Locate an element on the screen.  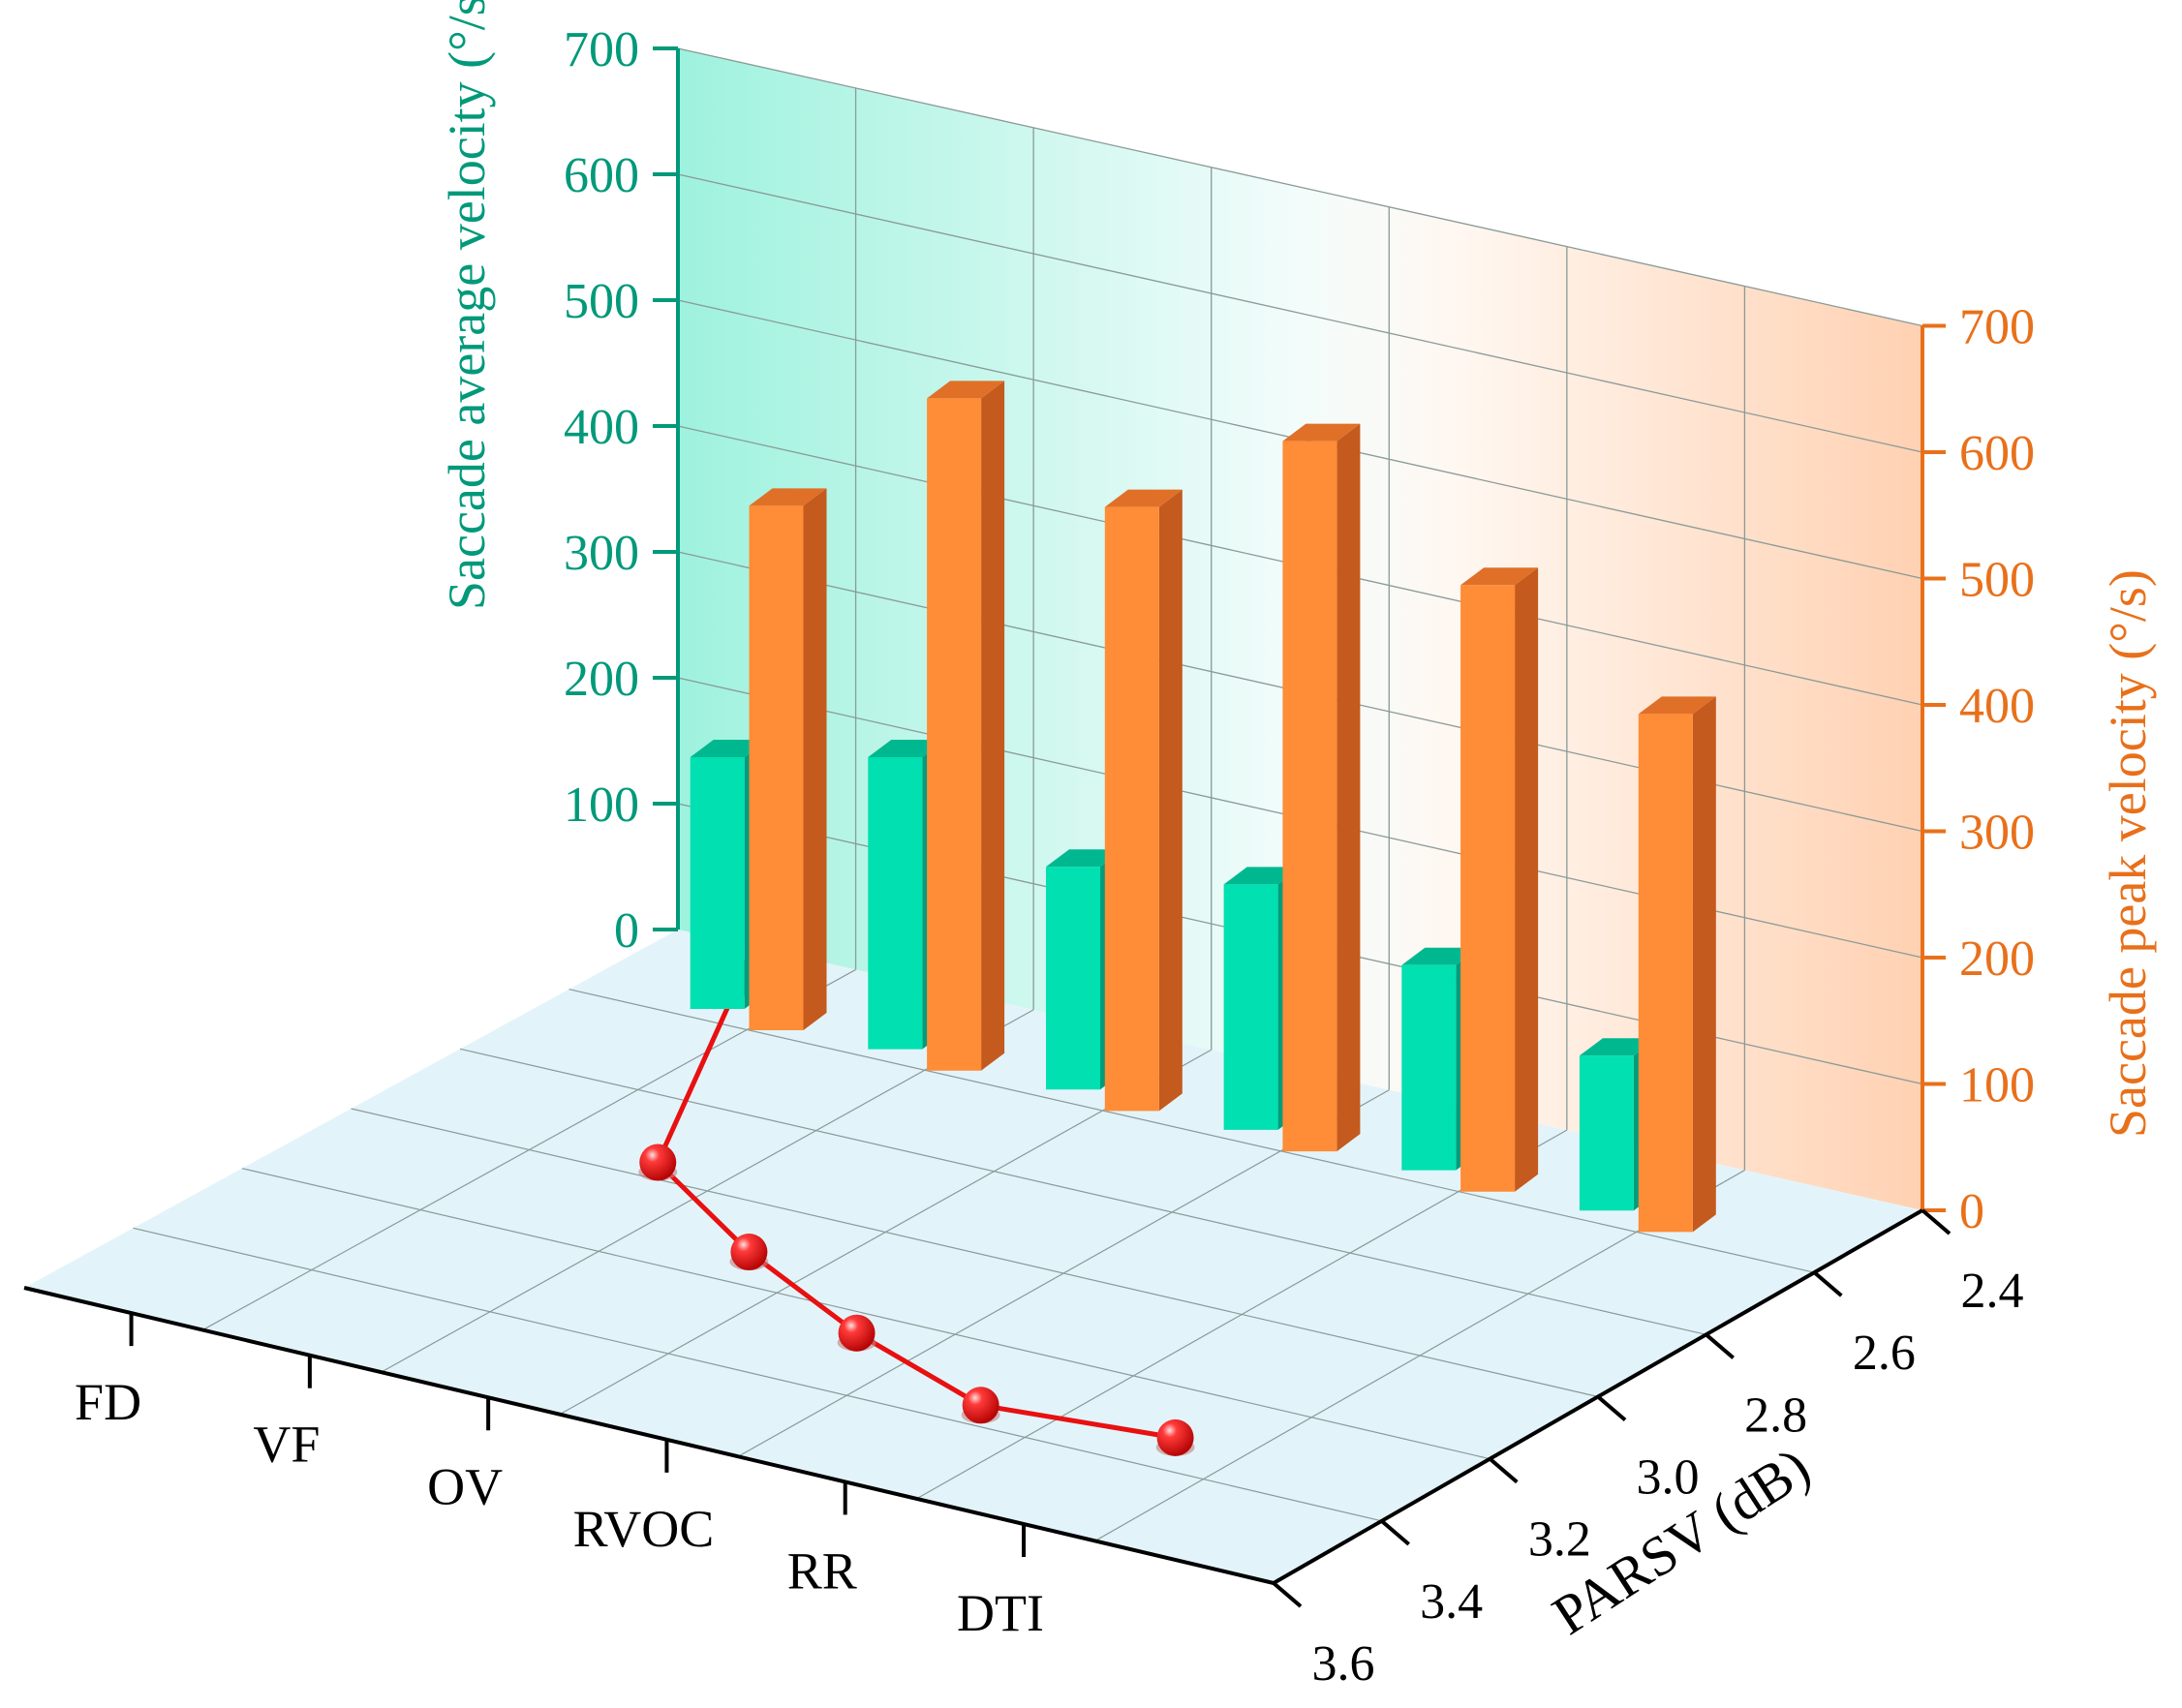
bar-peak-ov-front is located at coordinates (1131, 809).